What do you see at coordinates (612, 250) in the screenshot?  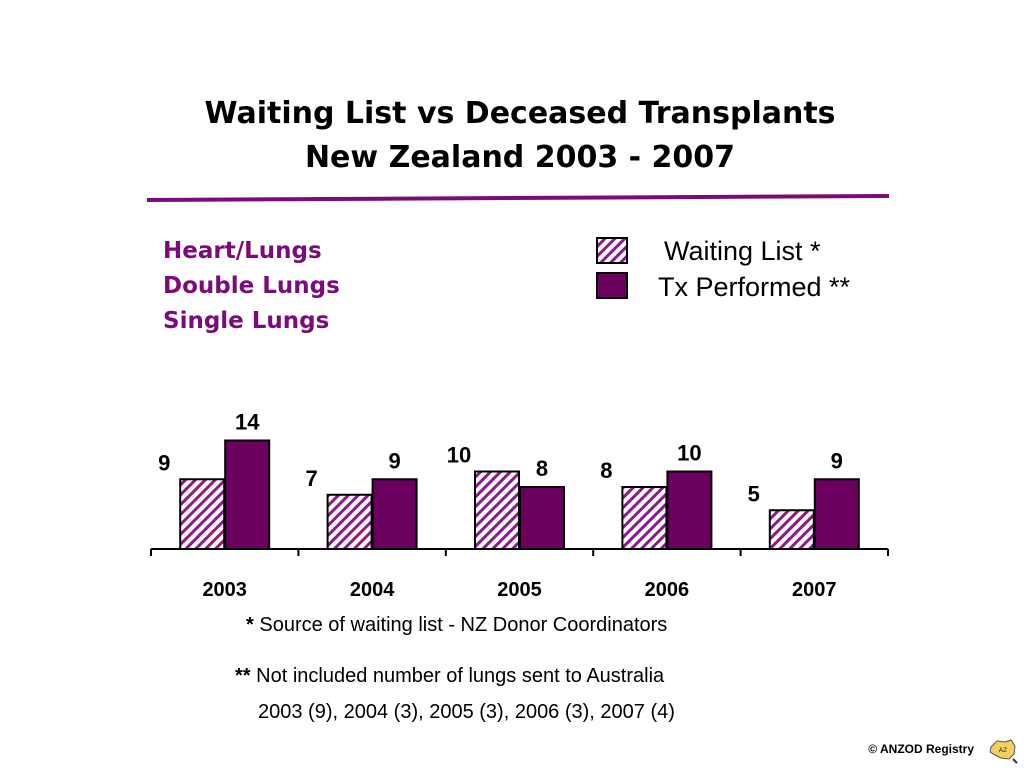 I see `legend-swatch-waiting` at bounding box center [612, 250].